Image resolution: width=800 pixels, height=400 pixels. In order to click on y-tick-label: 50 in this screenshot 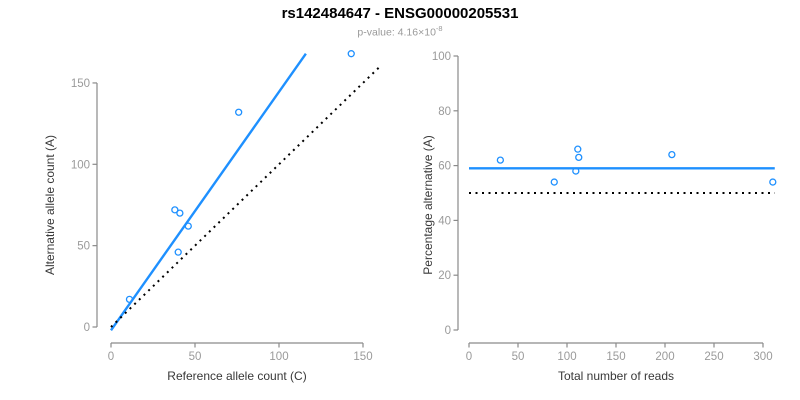, I will do `click(83, 247)`.